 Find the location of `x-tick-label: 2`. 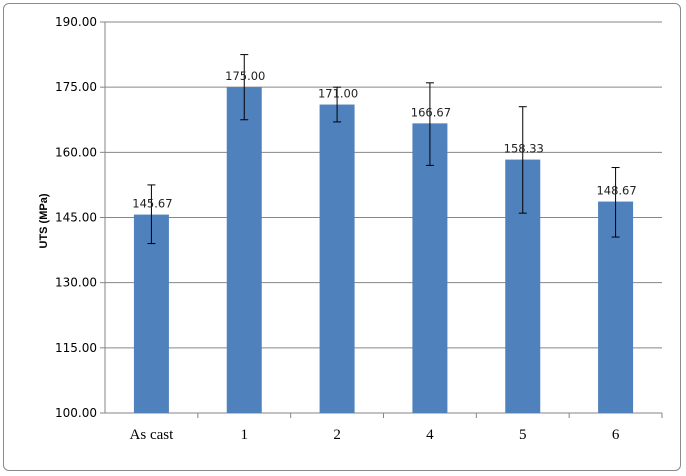

x-tick-label: 2 is located at coordinates (337, 435).